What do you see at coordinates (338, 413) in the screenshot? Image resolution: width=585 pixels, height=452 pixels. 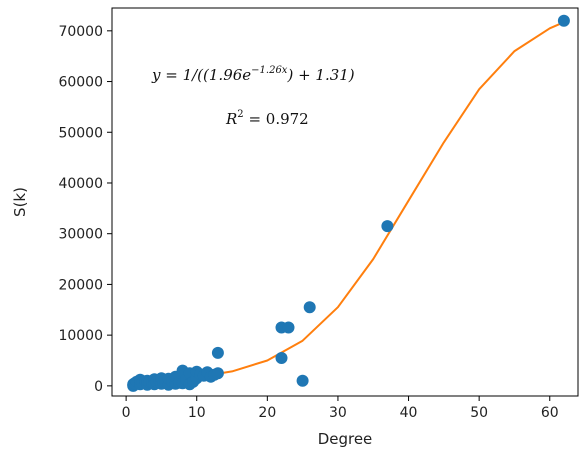 I see `x-tick-label: 30` at bounding box center [338, 413].